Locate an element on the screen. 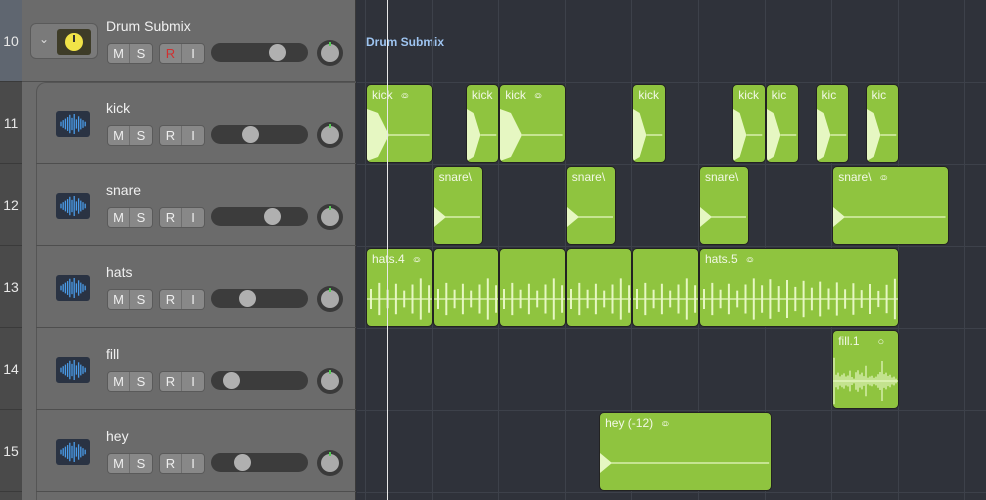 The image size is (986, 500). audio-region: hats.5 ○○ is located at coordinates (799, 287).